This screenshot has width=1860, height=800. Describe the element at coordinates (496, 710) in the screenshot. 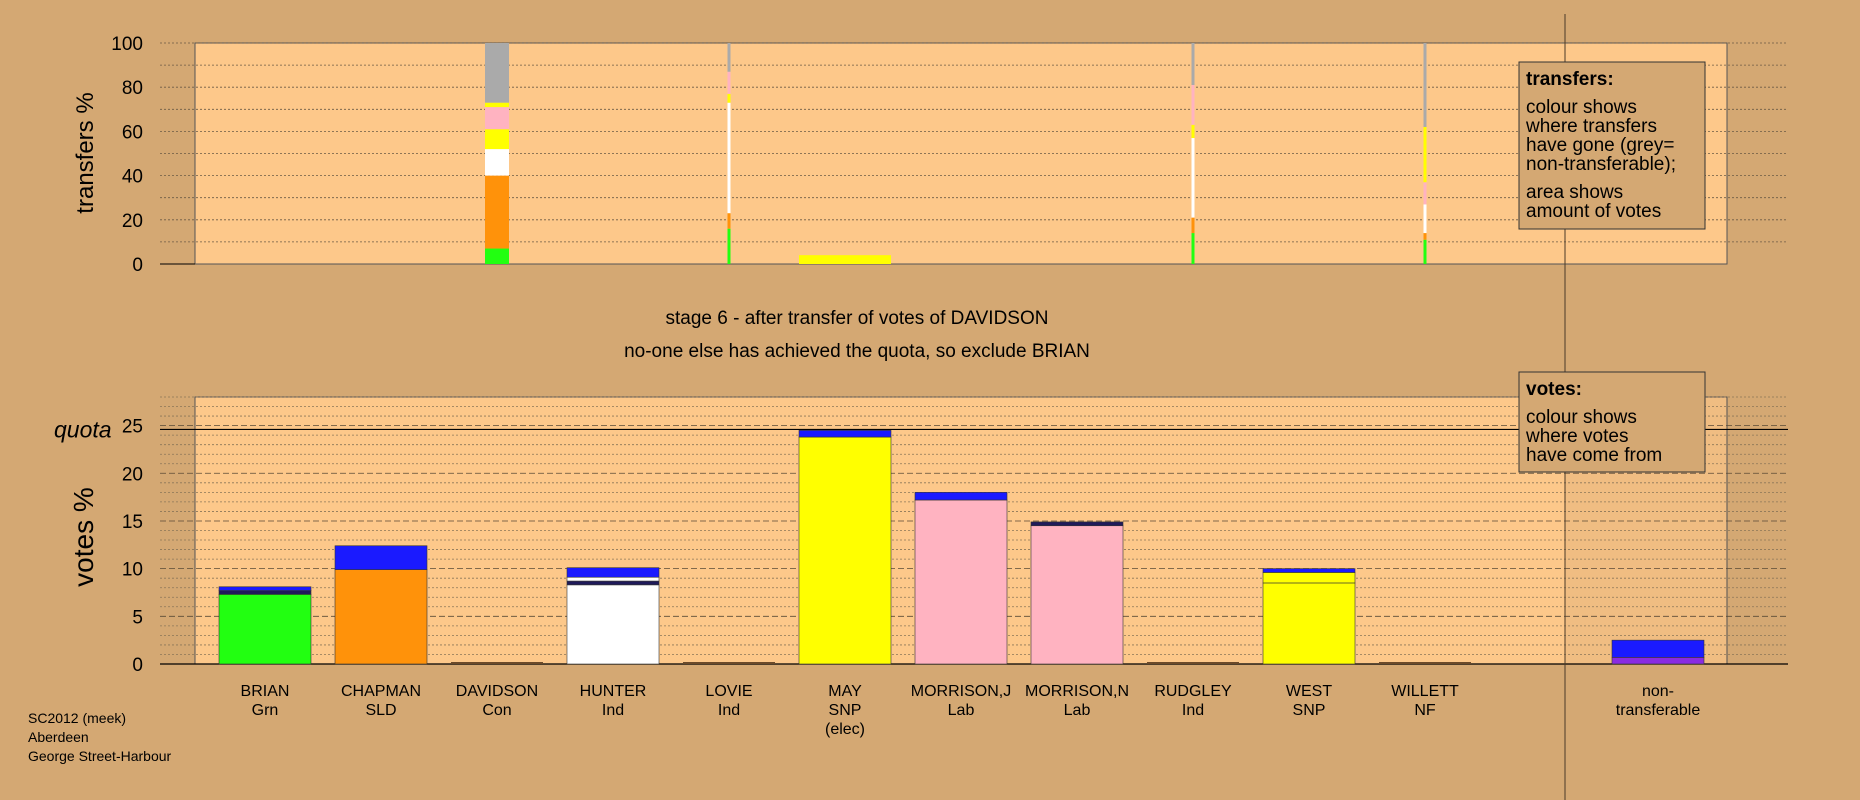

I see `candidate-label: Con` at that location.